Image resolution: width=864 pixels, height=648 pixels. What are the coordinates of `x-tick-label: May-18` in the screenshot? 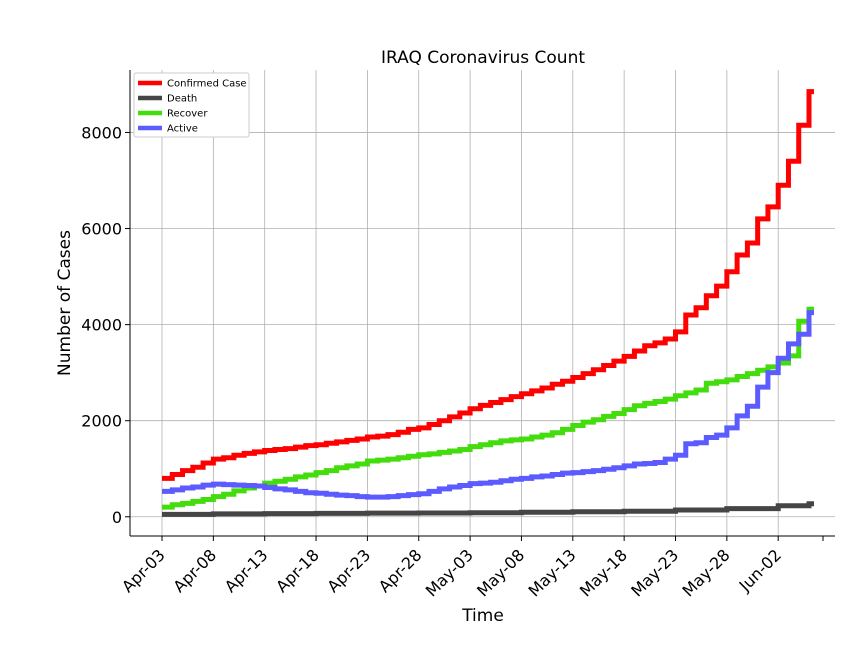 It's located at (603, 572).